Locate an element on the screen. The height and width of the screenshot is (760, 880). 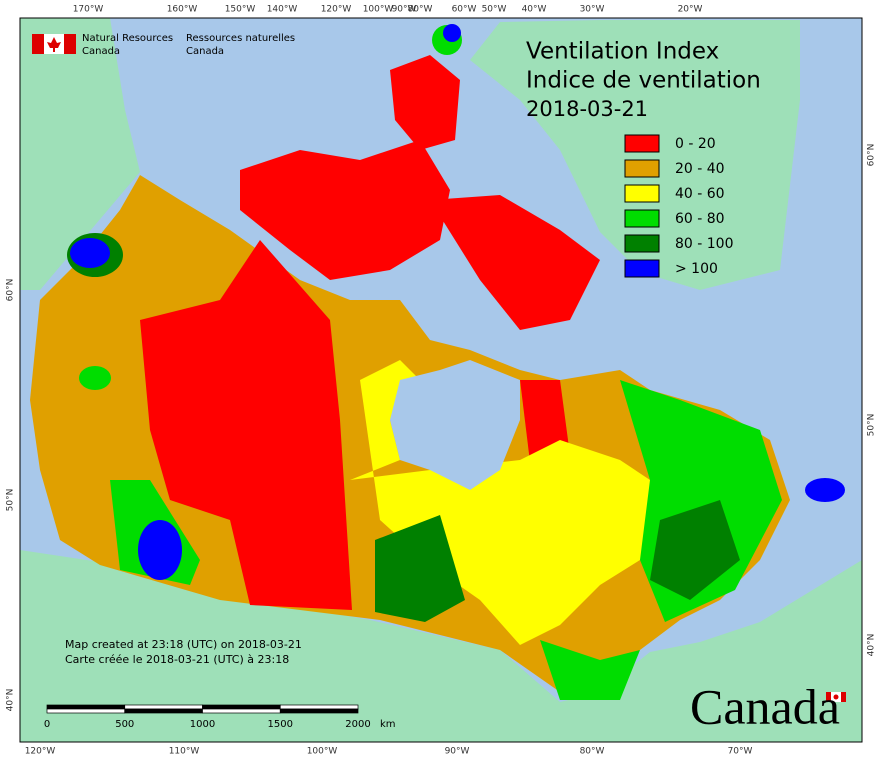
map-title: Ventilation Index is located at coordinates (622, 52).